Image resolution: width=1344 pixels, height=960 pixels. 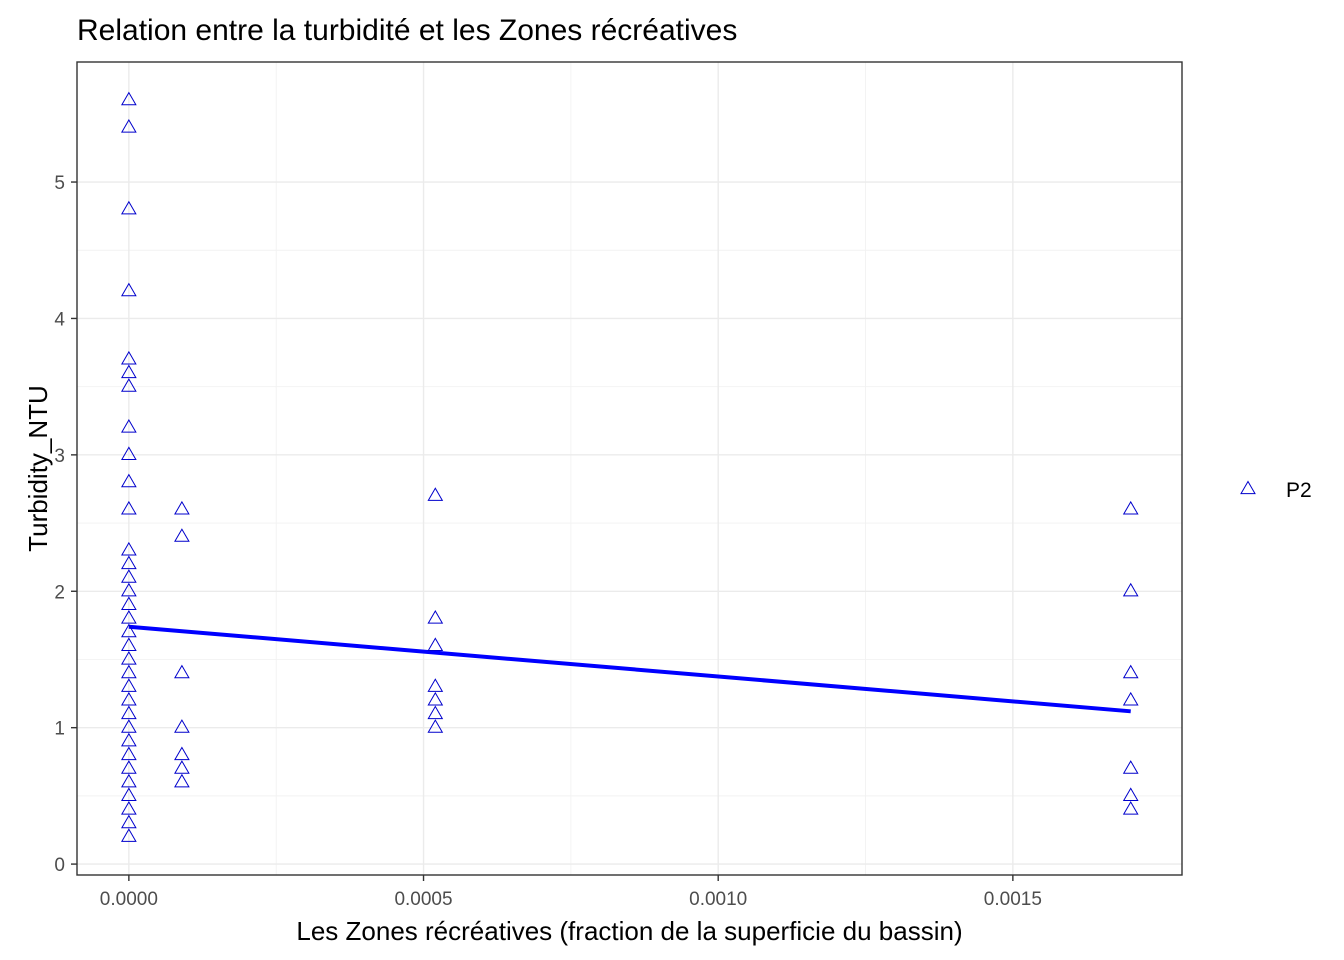 What do you see at coordinates (59, 456) in the screenshot?
I see `y-tick-label: 3` at bounding box center [59, 456].